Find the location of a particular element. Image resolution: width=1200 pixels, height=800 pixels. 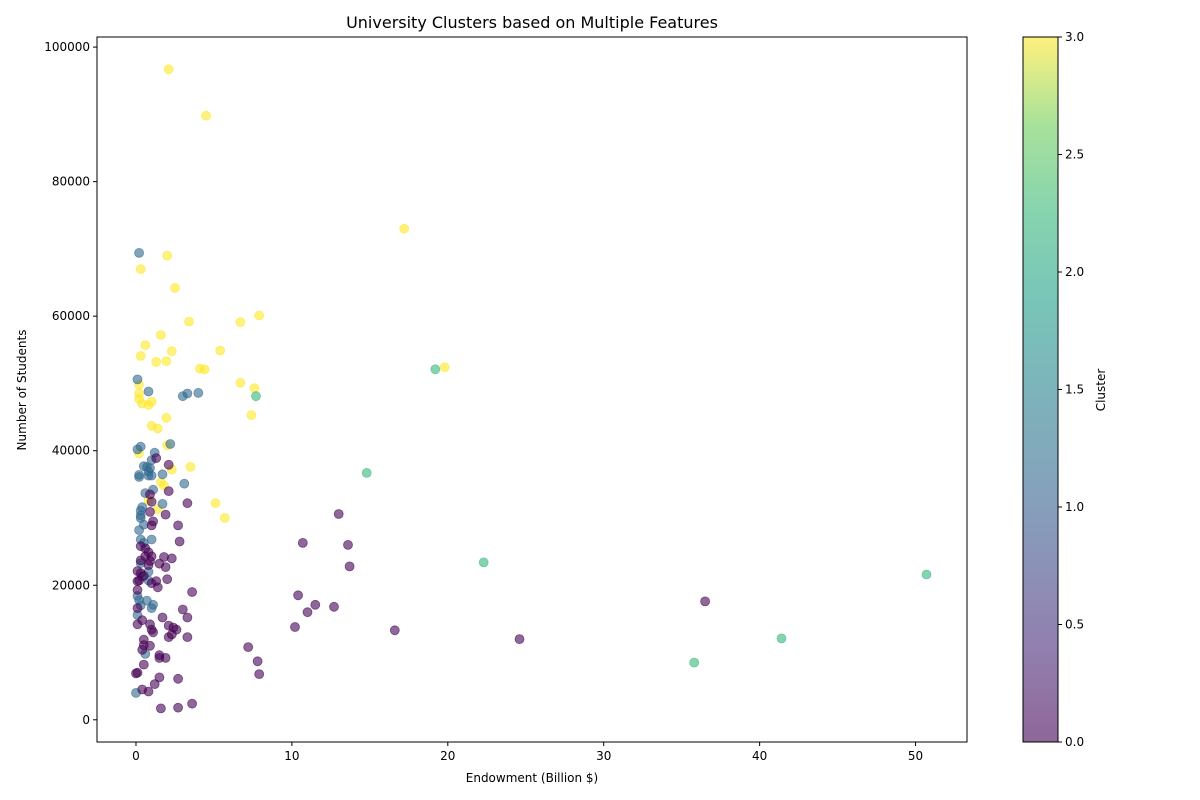

y-tick-label: 60000 is located at coordinates (71, 316).